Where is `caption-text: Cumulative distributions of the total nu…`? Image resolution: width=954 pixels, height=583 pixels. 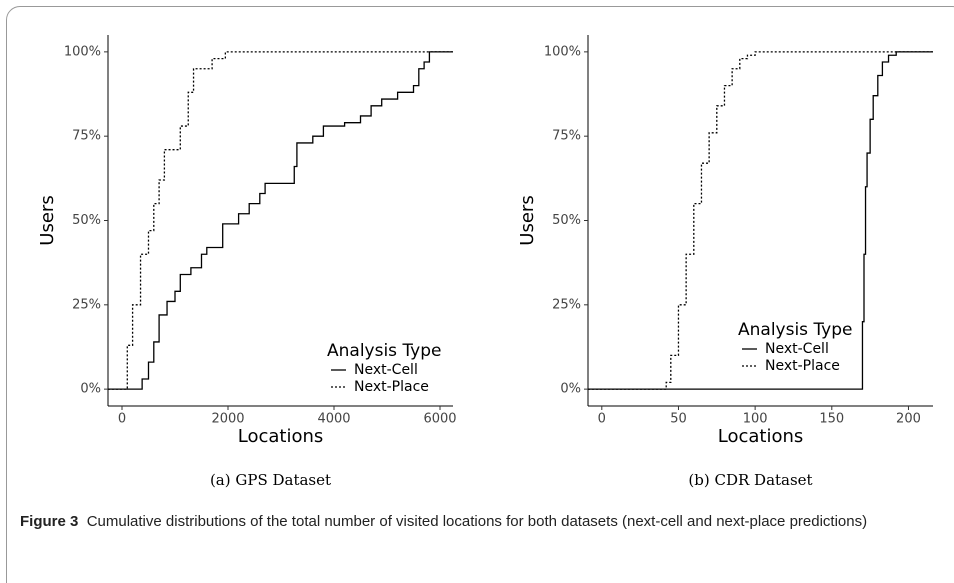 caption-text: Cumulative distributions of the total nu… is located at coordinates (477, 521).